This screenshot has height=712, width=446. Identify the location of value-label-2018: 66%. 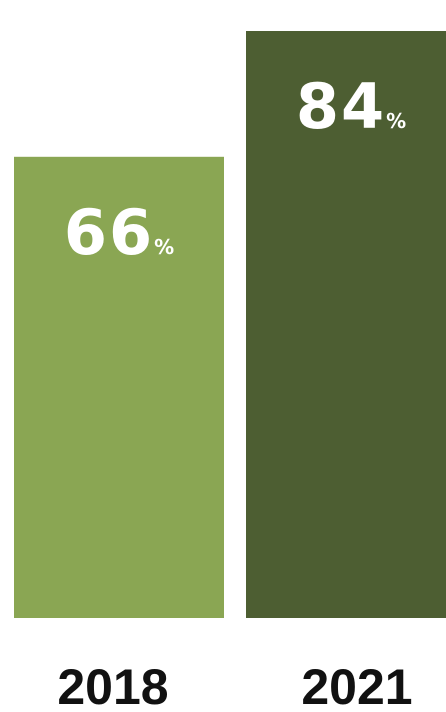
(119, 232).